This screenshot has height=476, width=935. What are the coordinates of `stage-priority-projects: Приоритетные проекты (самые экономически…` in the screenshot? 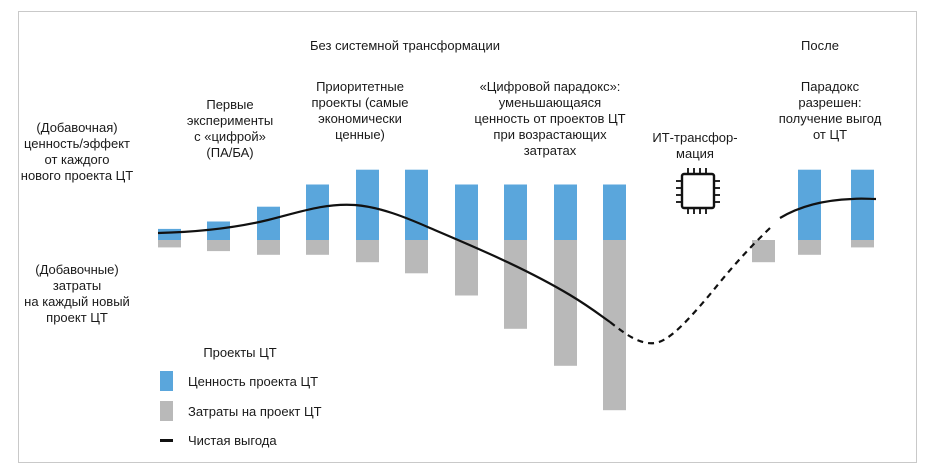 It's located at (360, 110).